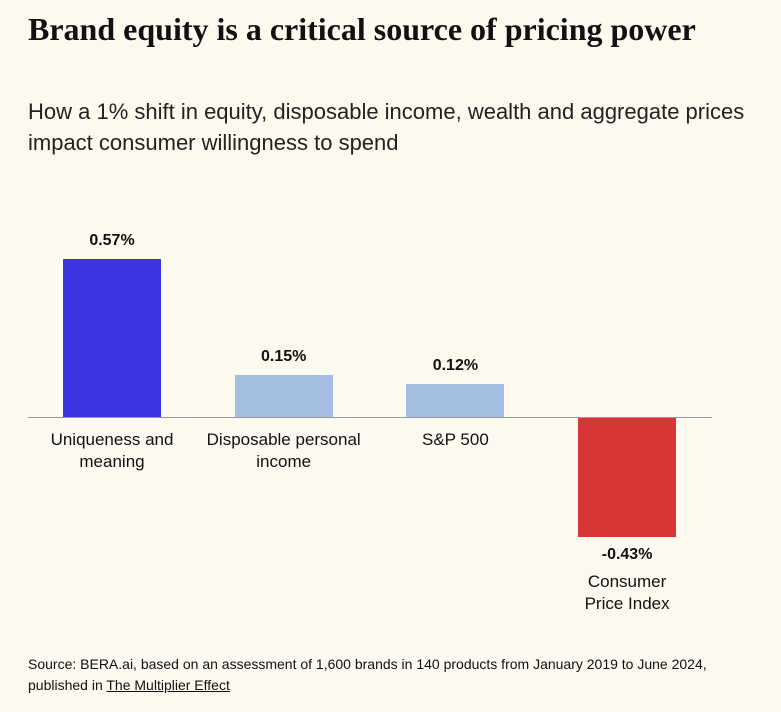 The width and height of the screenshot is (781, 712). I want to click on zero-line, so click(370, 417).